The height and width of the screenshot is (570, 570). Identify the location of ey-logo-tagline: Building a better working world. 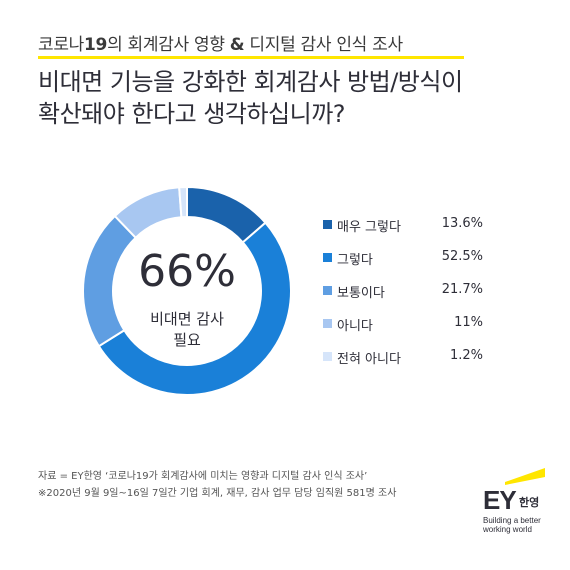
(512, 525).